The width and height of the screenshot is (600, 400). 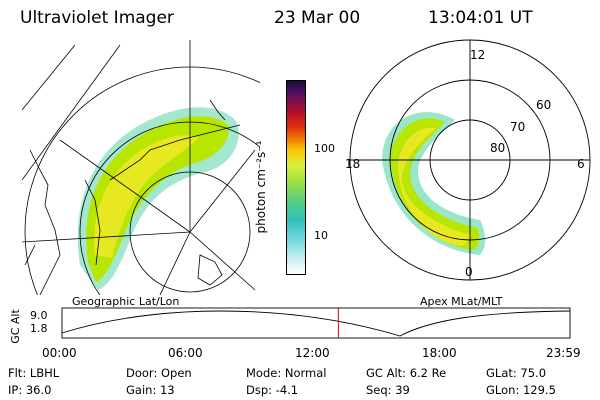 What do you see at coordinates (581, 164) in the screenshot?
I see `mlt-6-label: 6` at bounding box center [581, 164].